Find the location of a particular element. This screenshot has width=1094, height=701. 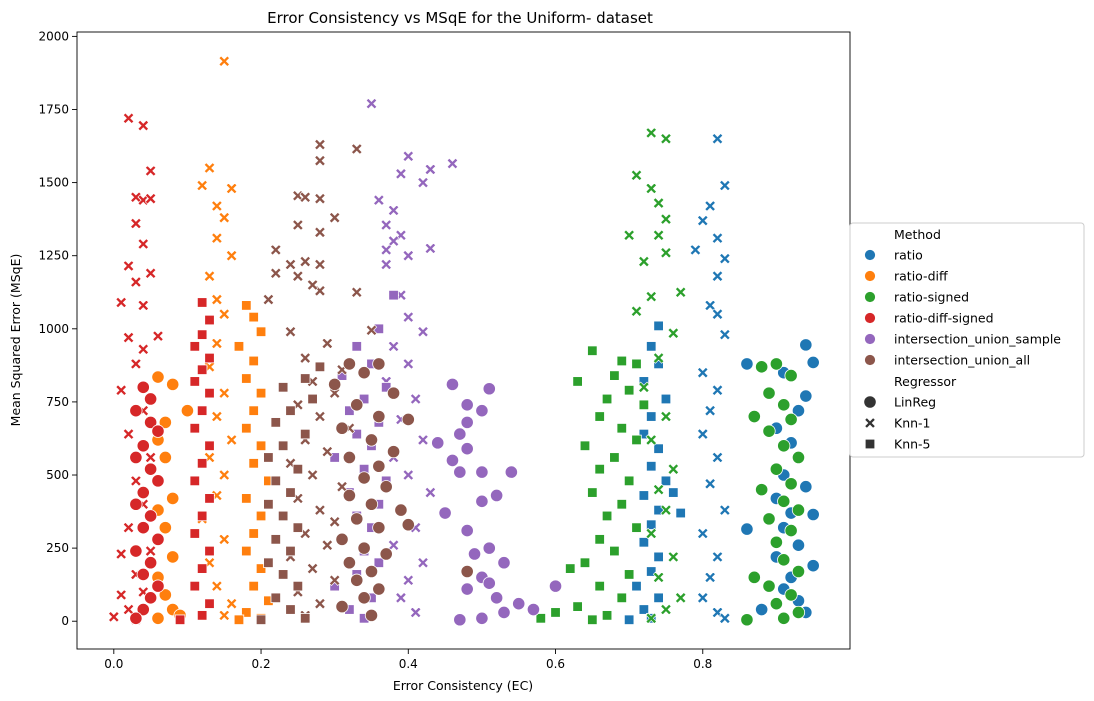

legend-method-label: ratio-signed is located at coordinates (931, 297).